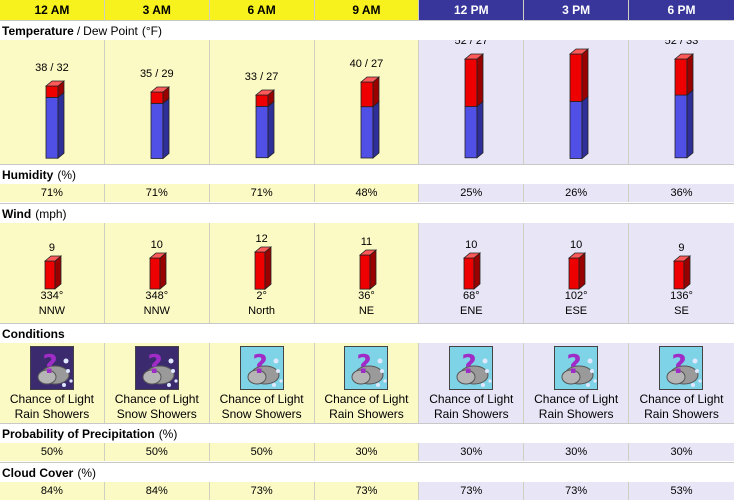 This screenshot has width=734, height=502. Describe the element at coordinates (576, 41) in the screenshot. I see `temp-dew-label: 55 / 30` at that location.